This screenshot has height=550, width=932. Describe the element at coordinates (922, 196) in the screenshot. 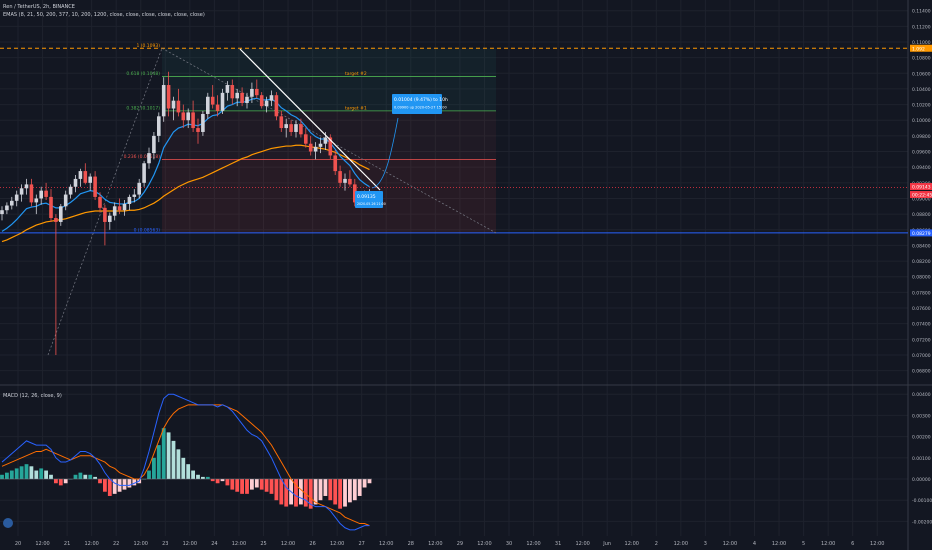

I see `last-time-tag: 00:22:45` at that location.